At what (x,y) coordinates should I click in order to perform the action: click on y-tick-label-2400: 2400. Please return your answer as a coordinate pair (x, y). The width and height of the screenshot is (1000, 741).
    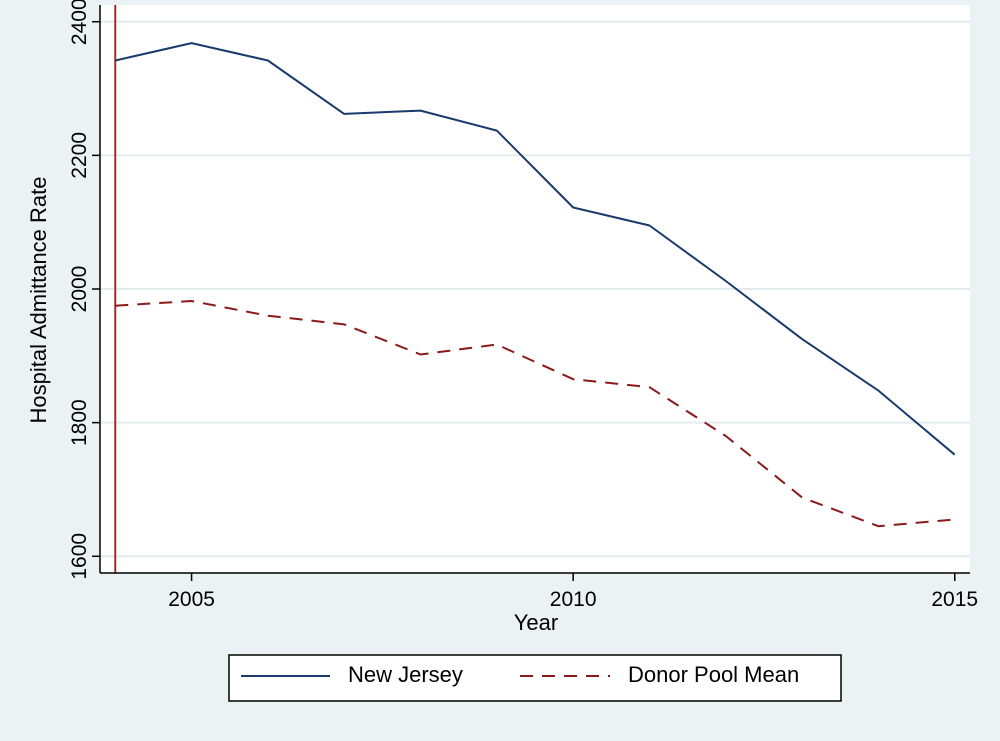
    Looking at the image, I should click on (79, 22).